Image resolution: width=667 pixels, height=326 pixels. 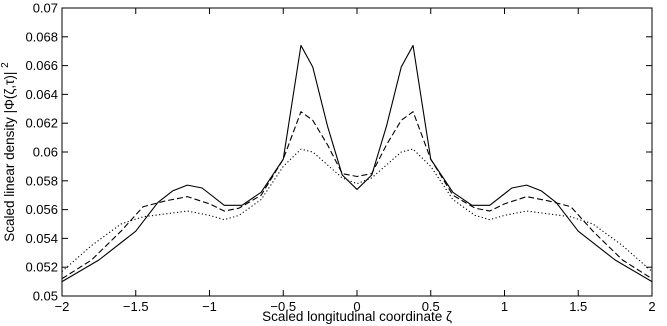 What do you see at coordinates (41, 36) in the screenshot?
I see `y-tick-label: 0.068` at bounding box center [41, 36].